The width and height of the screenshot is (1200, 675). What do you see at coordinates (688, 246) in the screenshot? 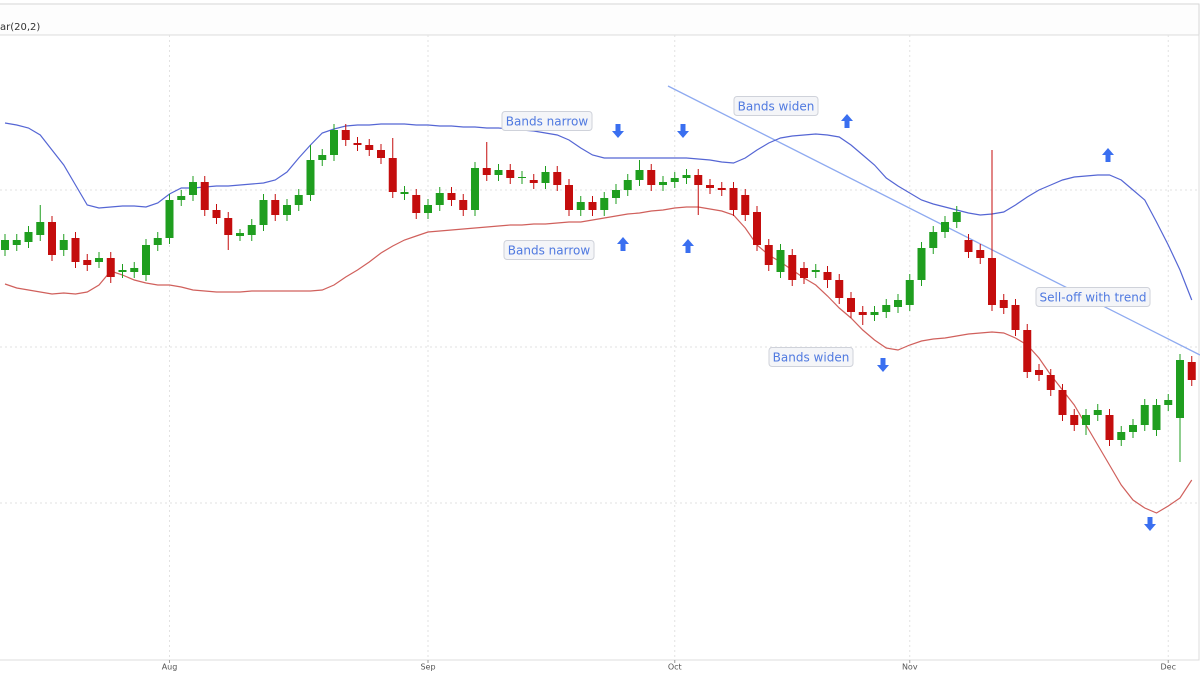
I see `arrow-up` at bounding box center [688, 246].